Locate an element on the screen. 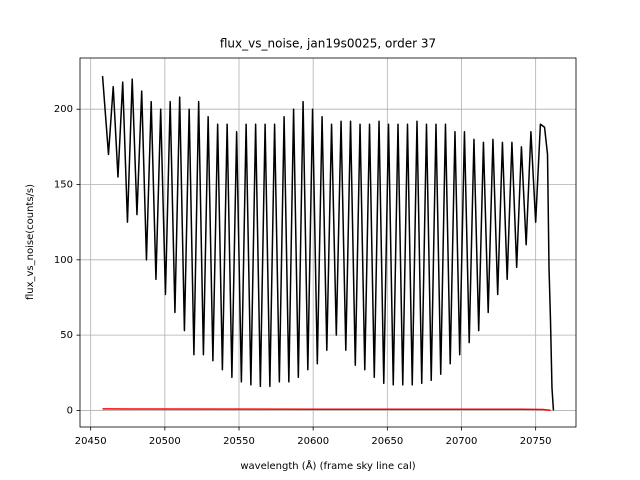 Image resolution: width=640 pixels, height=480 pixels. chart-title: flux_vs_noise, jan19s0025, order 37 is located at coordinates (328, 44).